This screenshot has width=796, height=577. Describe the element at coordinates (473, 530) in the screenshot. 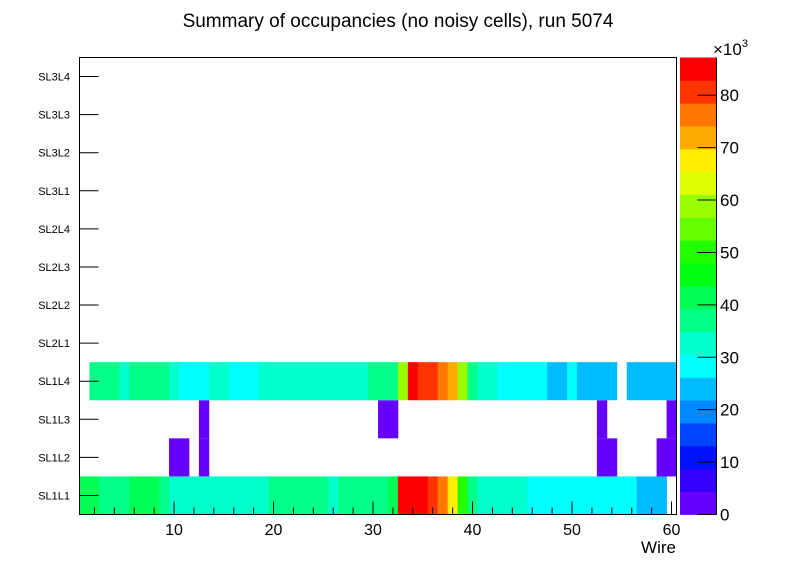

I see `x-tick-label: 40` at that location.